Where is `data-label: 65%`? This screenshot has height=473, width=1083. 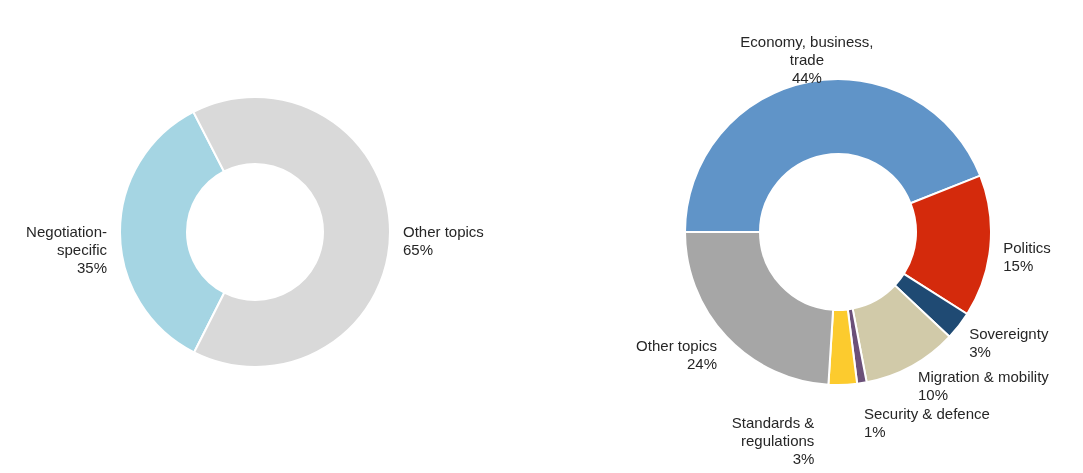 data-label: 65% is located at coordinates (418, 249).